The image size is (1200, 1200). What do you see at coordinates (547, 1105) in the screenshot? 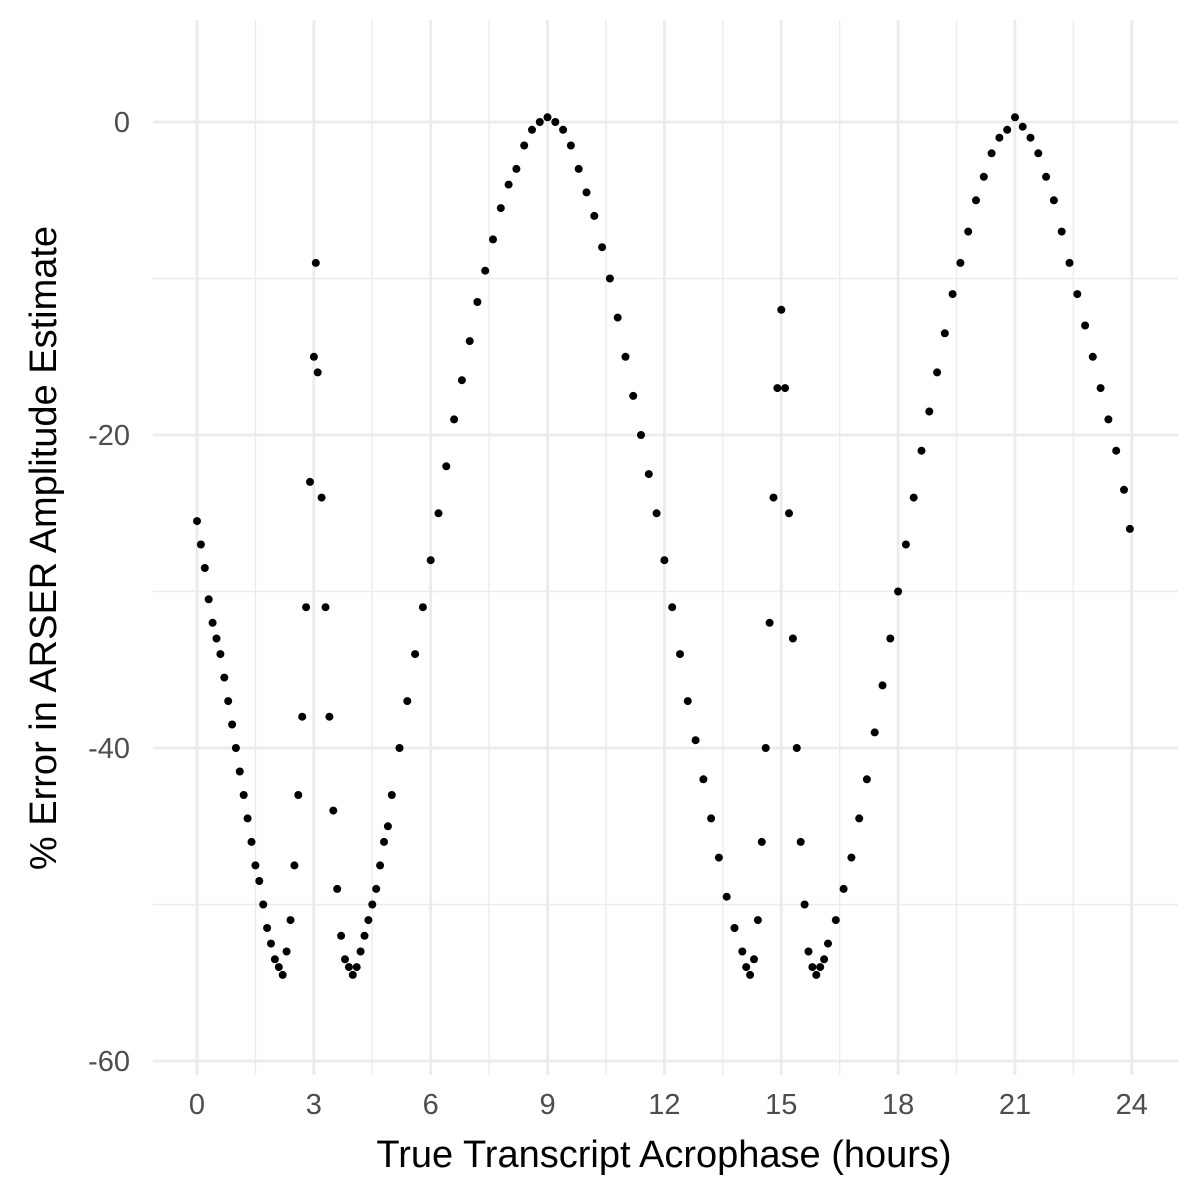
I see `x-tick-label: 9` at bounding box center [547, 1105].